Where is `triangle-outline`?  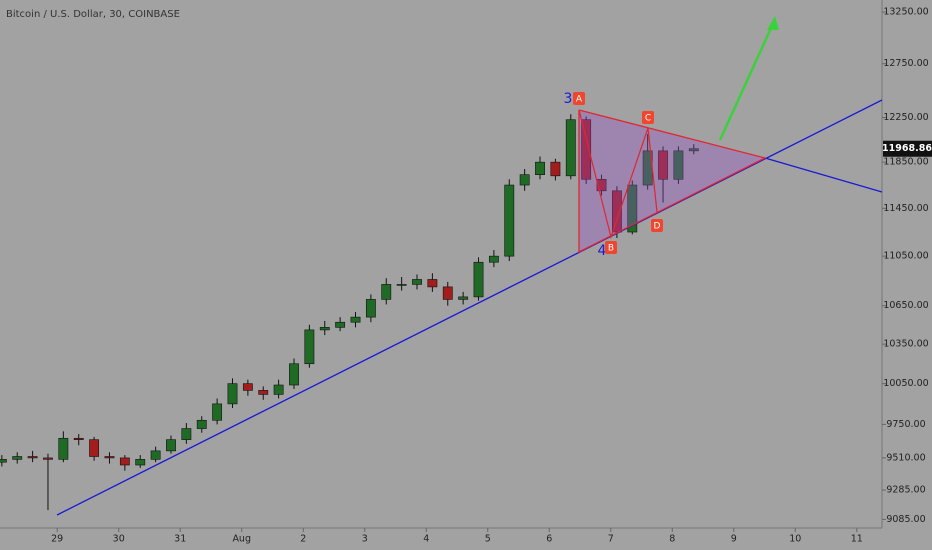 triangle-outline is located at coordinates (672, 181).